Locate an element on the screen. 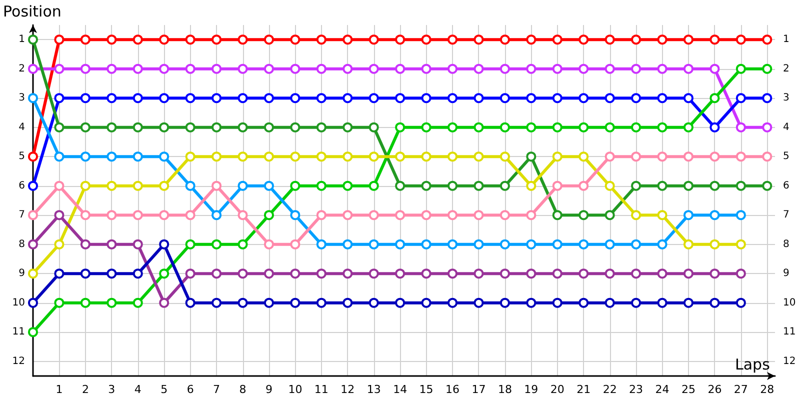 The image size is (800, 400). x-tick-label: 21 is located at coordinates (583, 389).